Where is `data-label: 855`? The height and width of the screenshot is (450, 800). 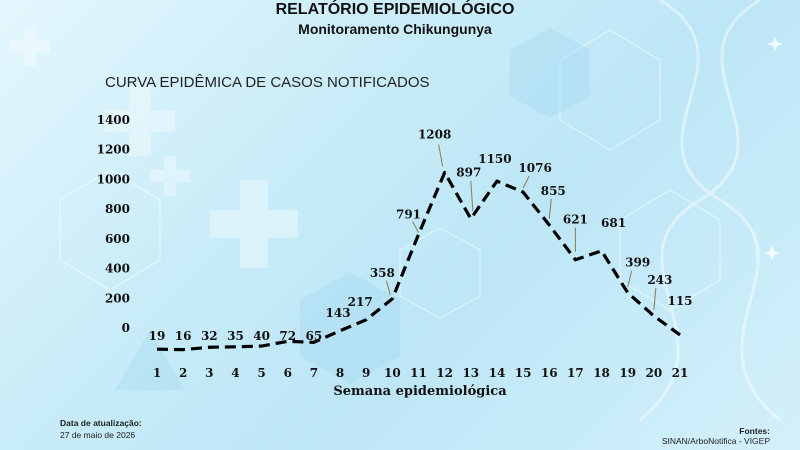
data-label: 855 is located at coordinates (553, 191).